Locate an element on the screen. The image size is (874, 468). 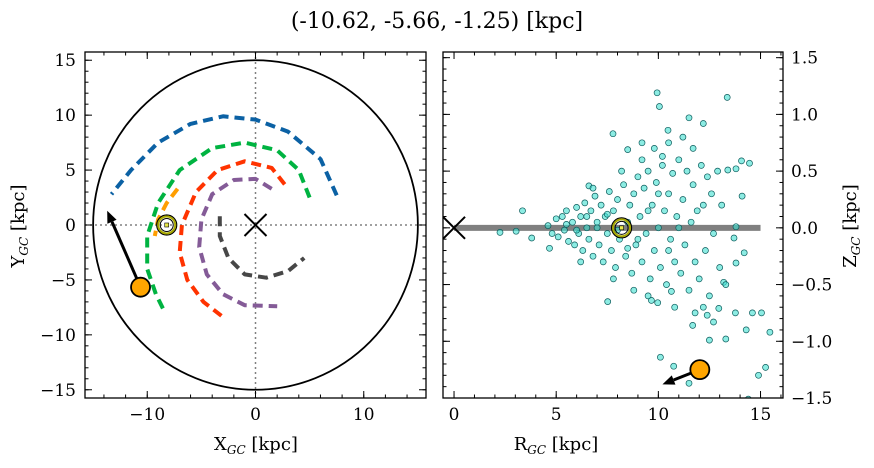
sun-center is located at coordinates (621, 228).